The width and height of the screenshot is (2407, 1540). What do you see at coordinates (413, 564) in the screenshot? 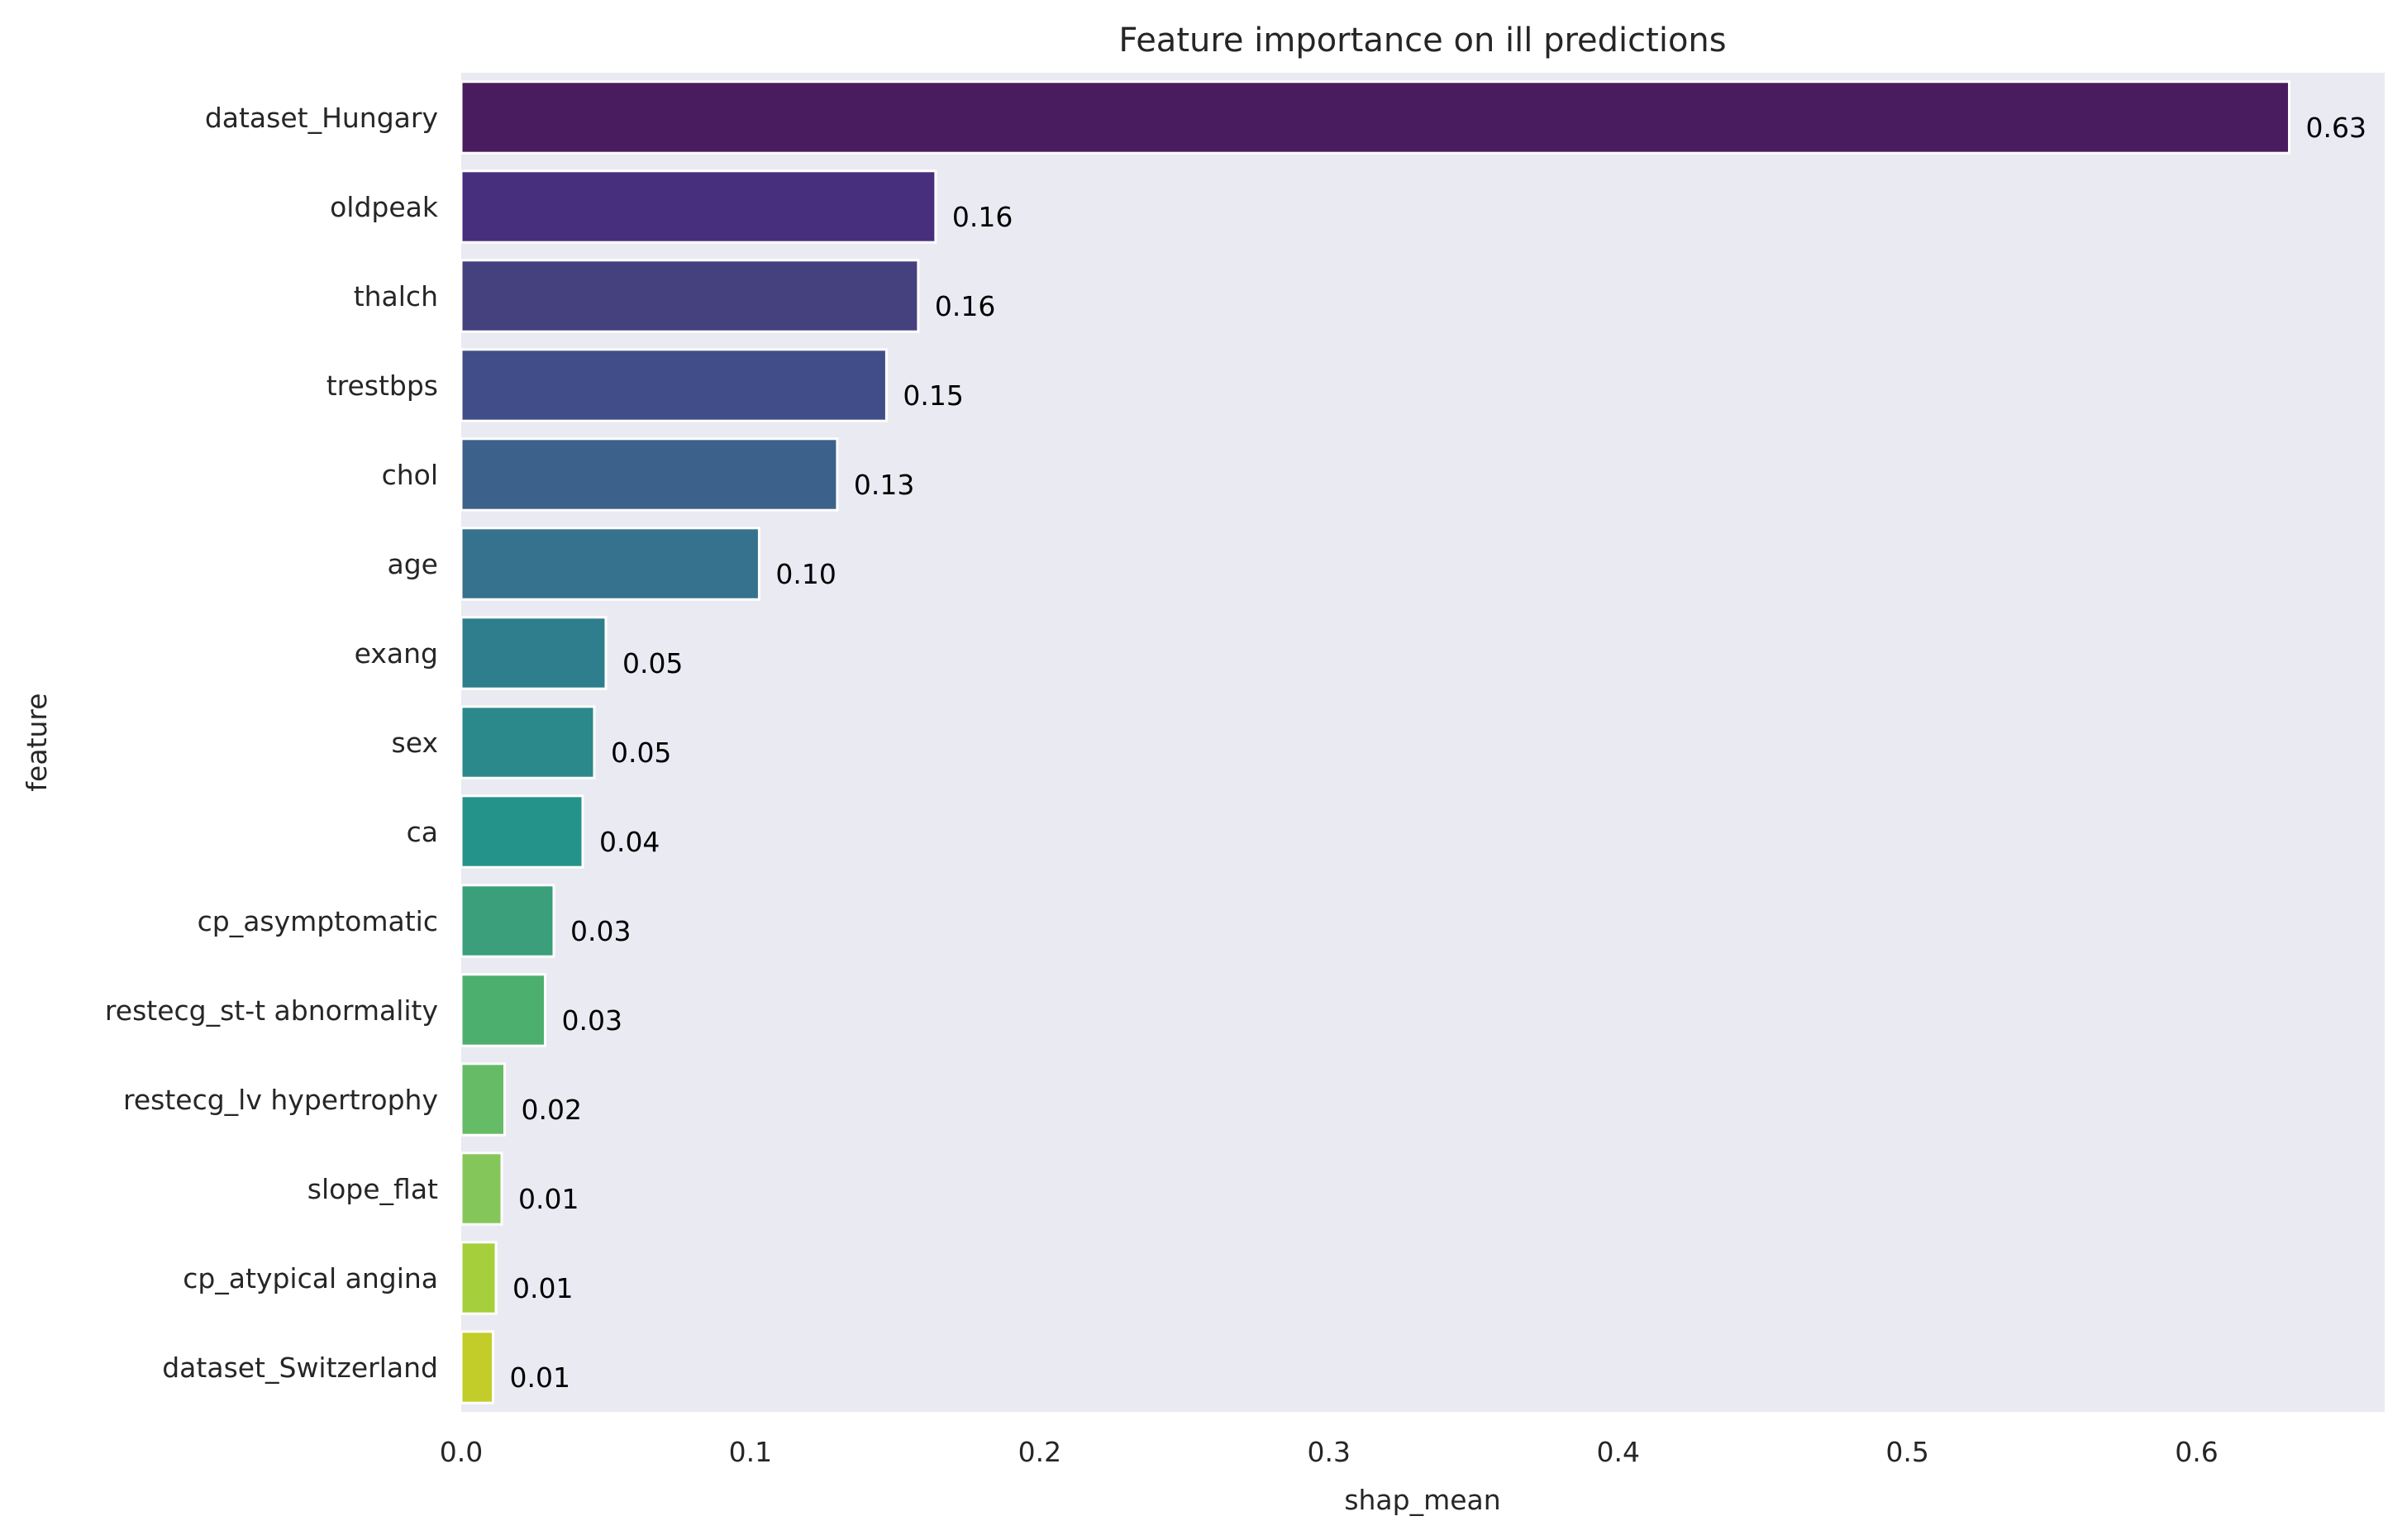
I see `y-tick-label: age` at bounding box center [413, 564].